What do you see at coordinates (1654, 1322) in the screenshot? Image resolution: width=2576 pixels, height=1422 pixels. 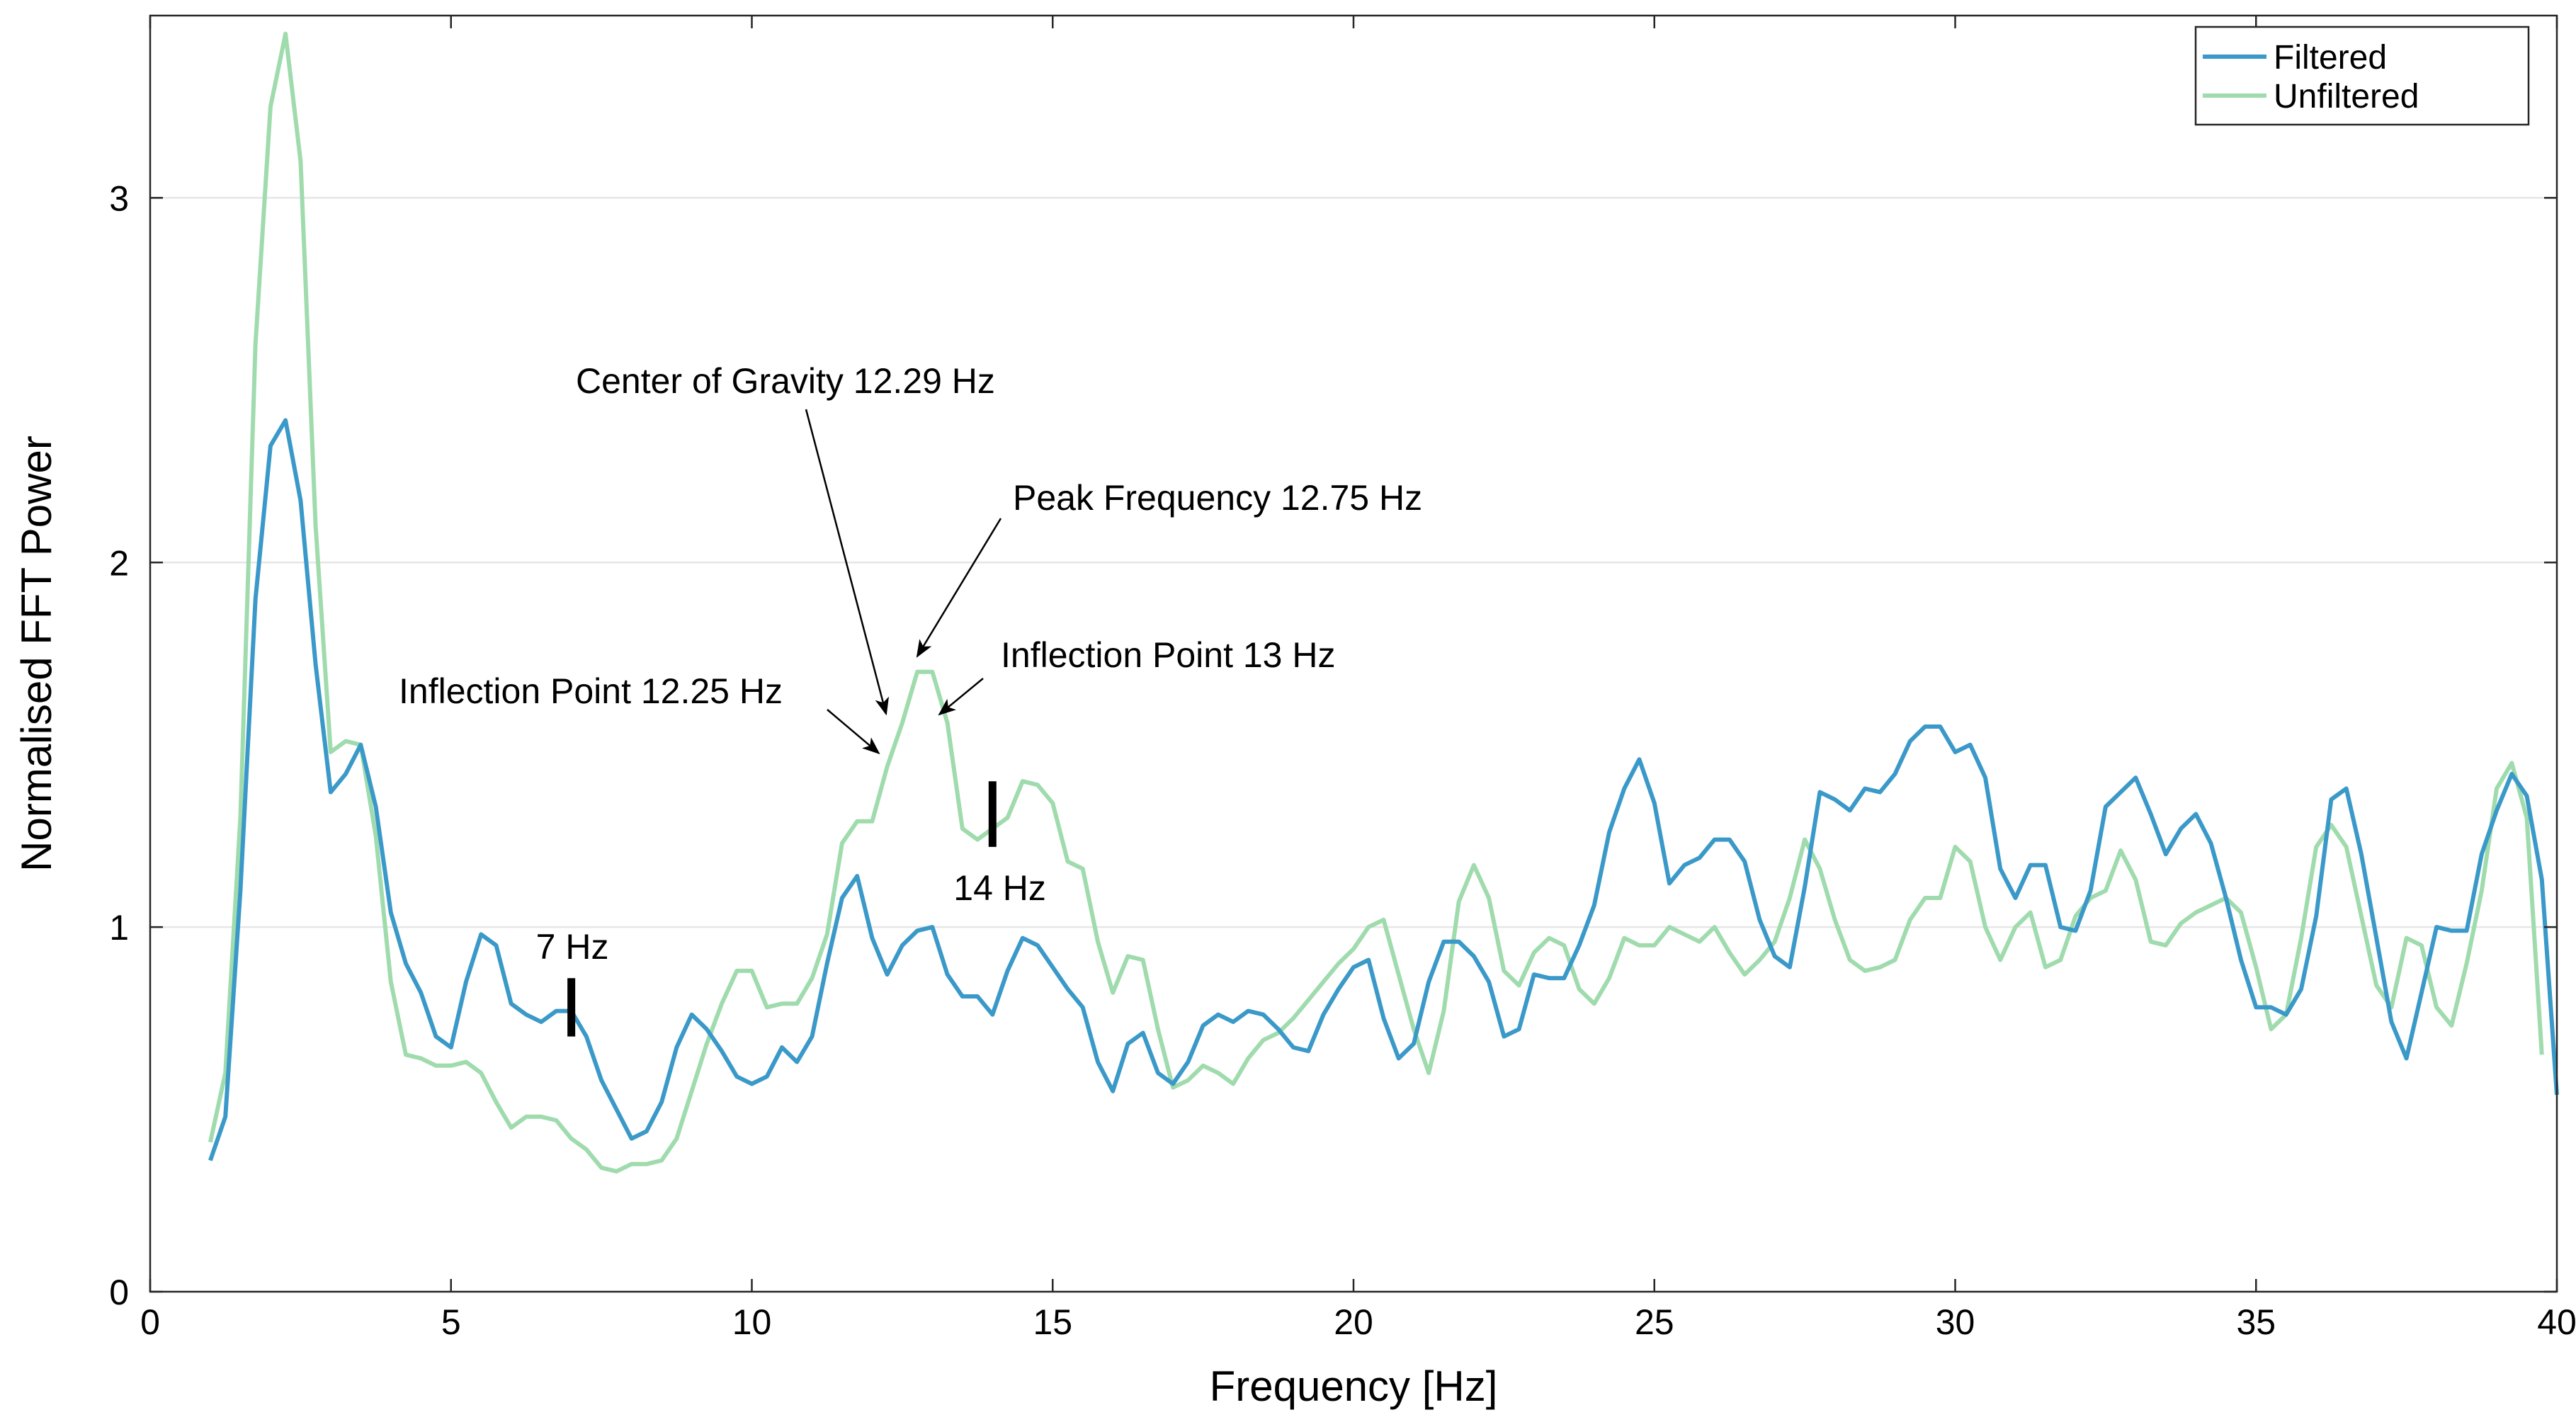 I see `x-tick-label: 25` at bounding box center [1654, 1322].